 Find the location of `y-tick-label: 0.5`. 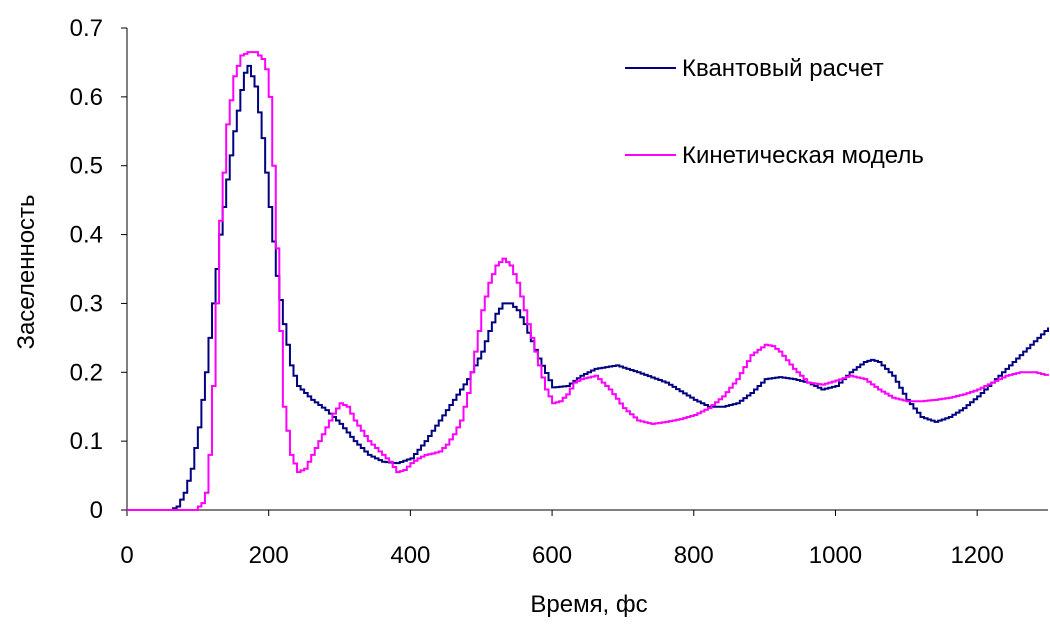

y-tick-label: 0.5 is located at coordinates (86, 166).